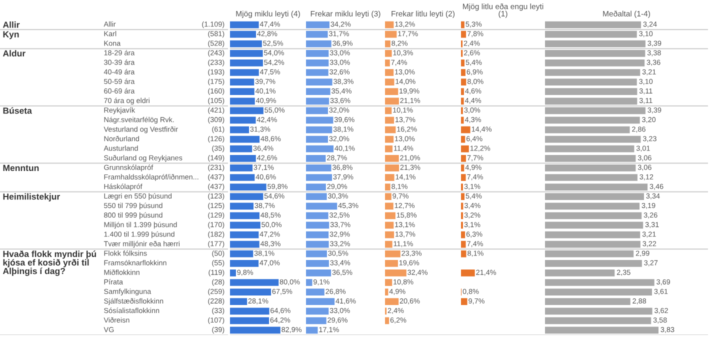  I want to click on text: Kyn, so click(11, 35).